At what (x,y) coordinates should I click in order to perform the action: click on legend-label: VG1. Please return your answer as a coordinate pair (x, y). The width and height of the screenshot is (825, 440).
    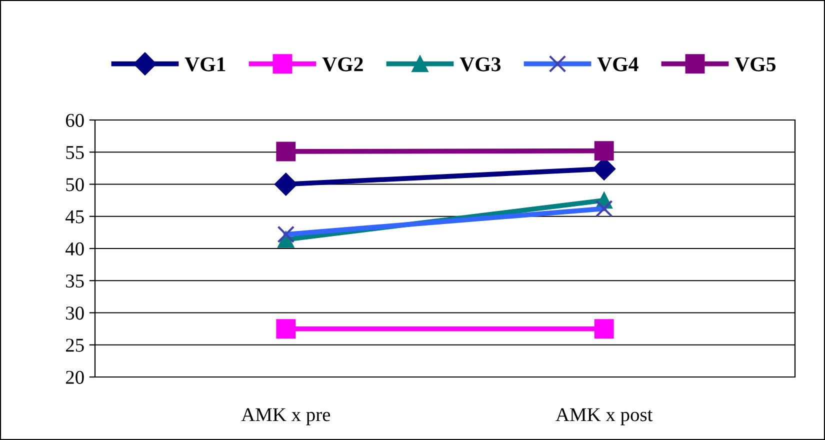
    Looking at the image, I should click on (205, 64).